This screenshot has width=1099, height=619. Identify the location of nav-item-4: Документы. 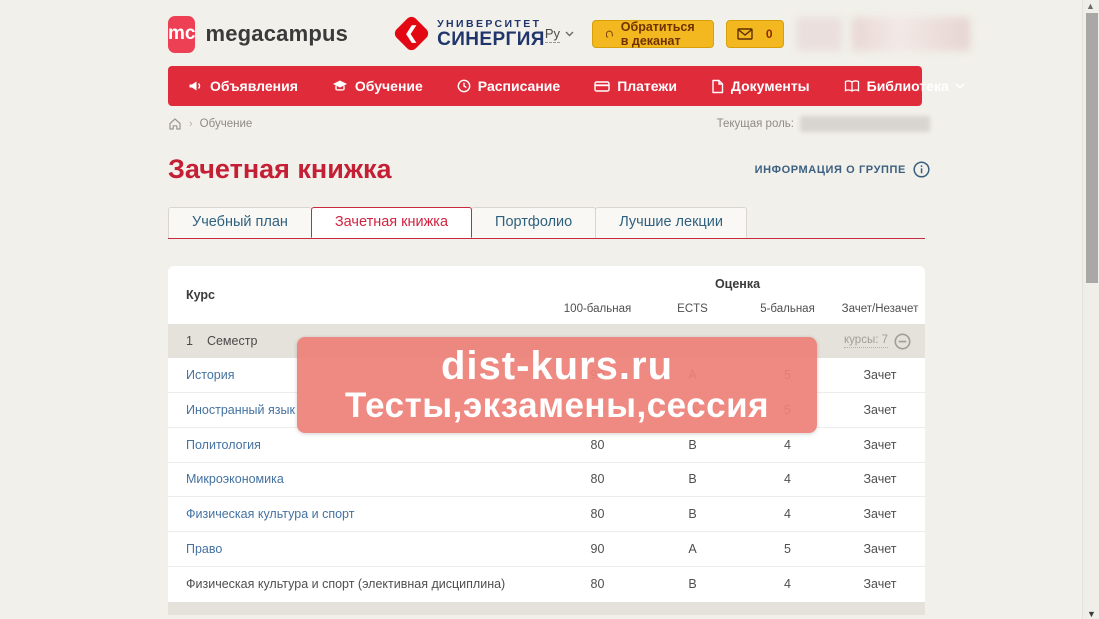
(760, 86).